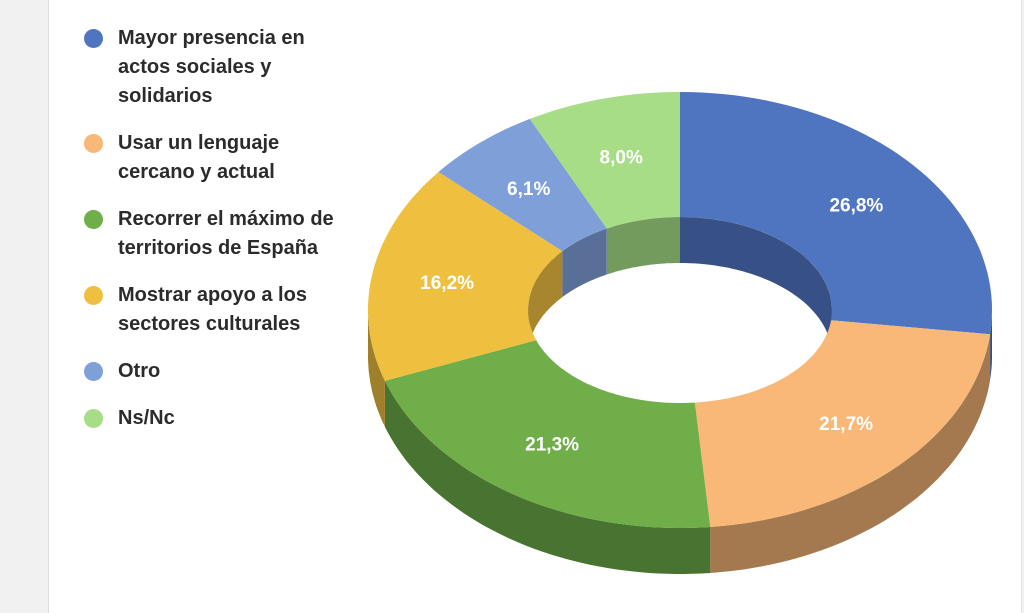 Image resolution: width=1024 pixels, height=613 pixels. I want to click on legend-label-line: Usar un lenguaje, so click(199, 143).